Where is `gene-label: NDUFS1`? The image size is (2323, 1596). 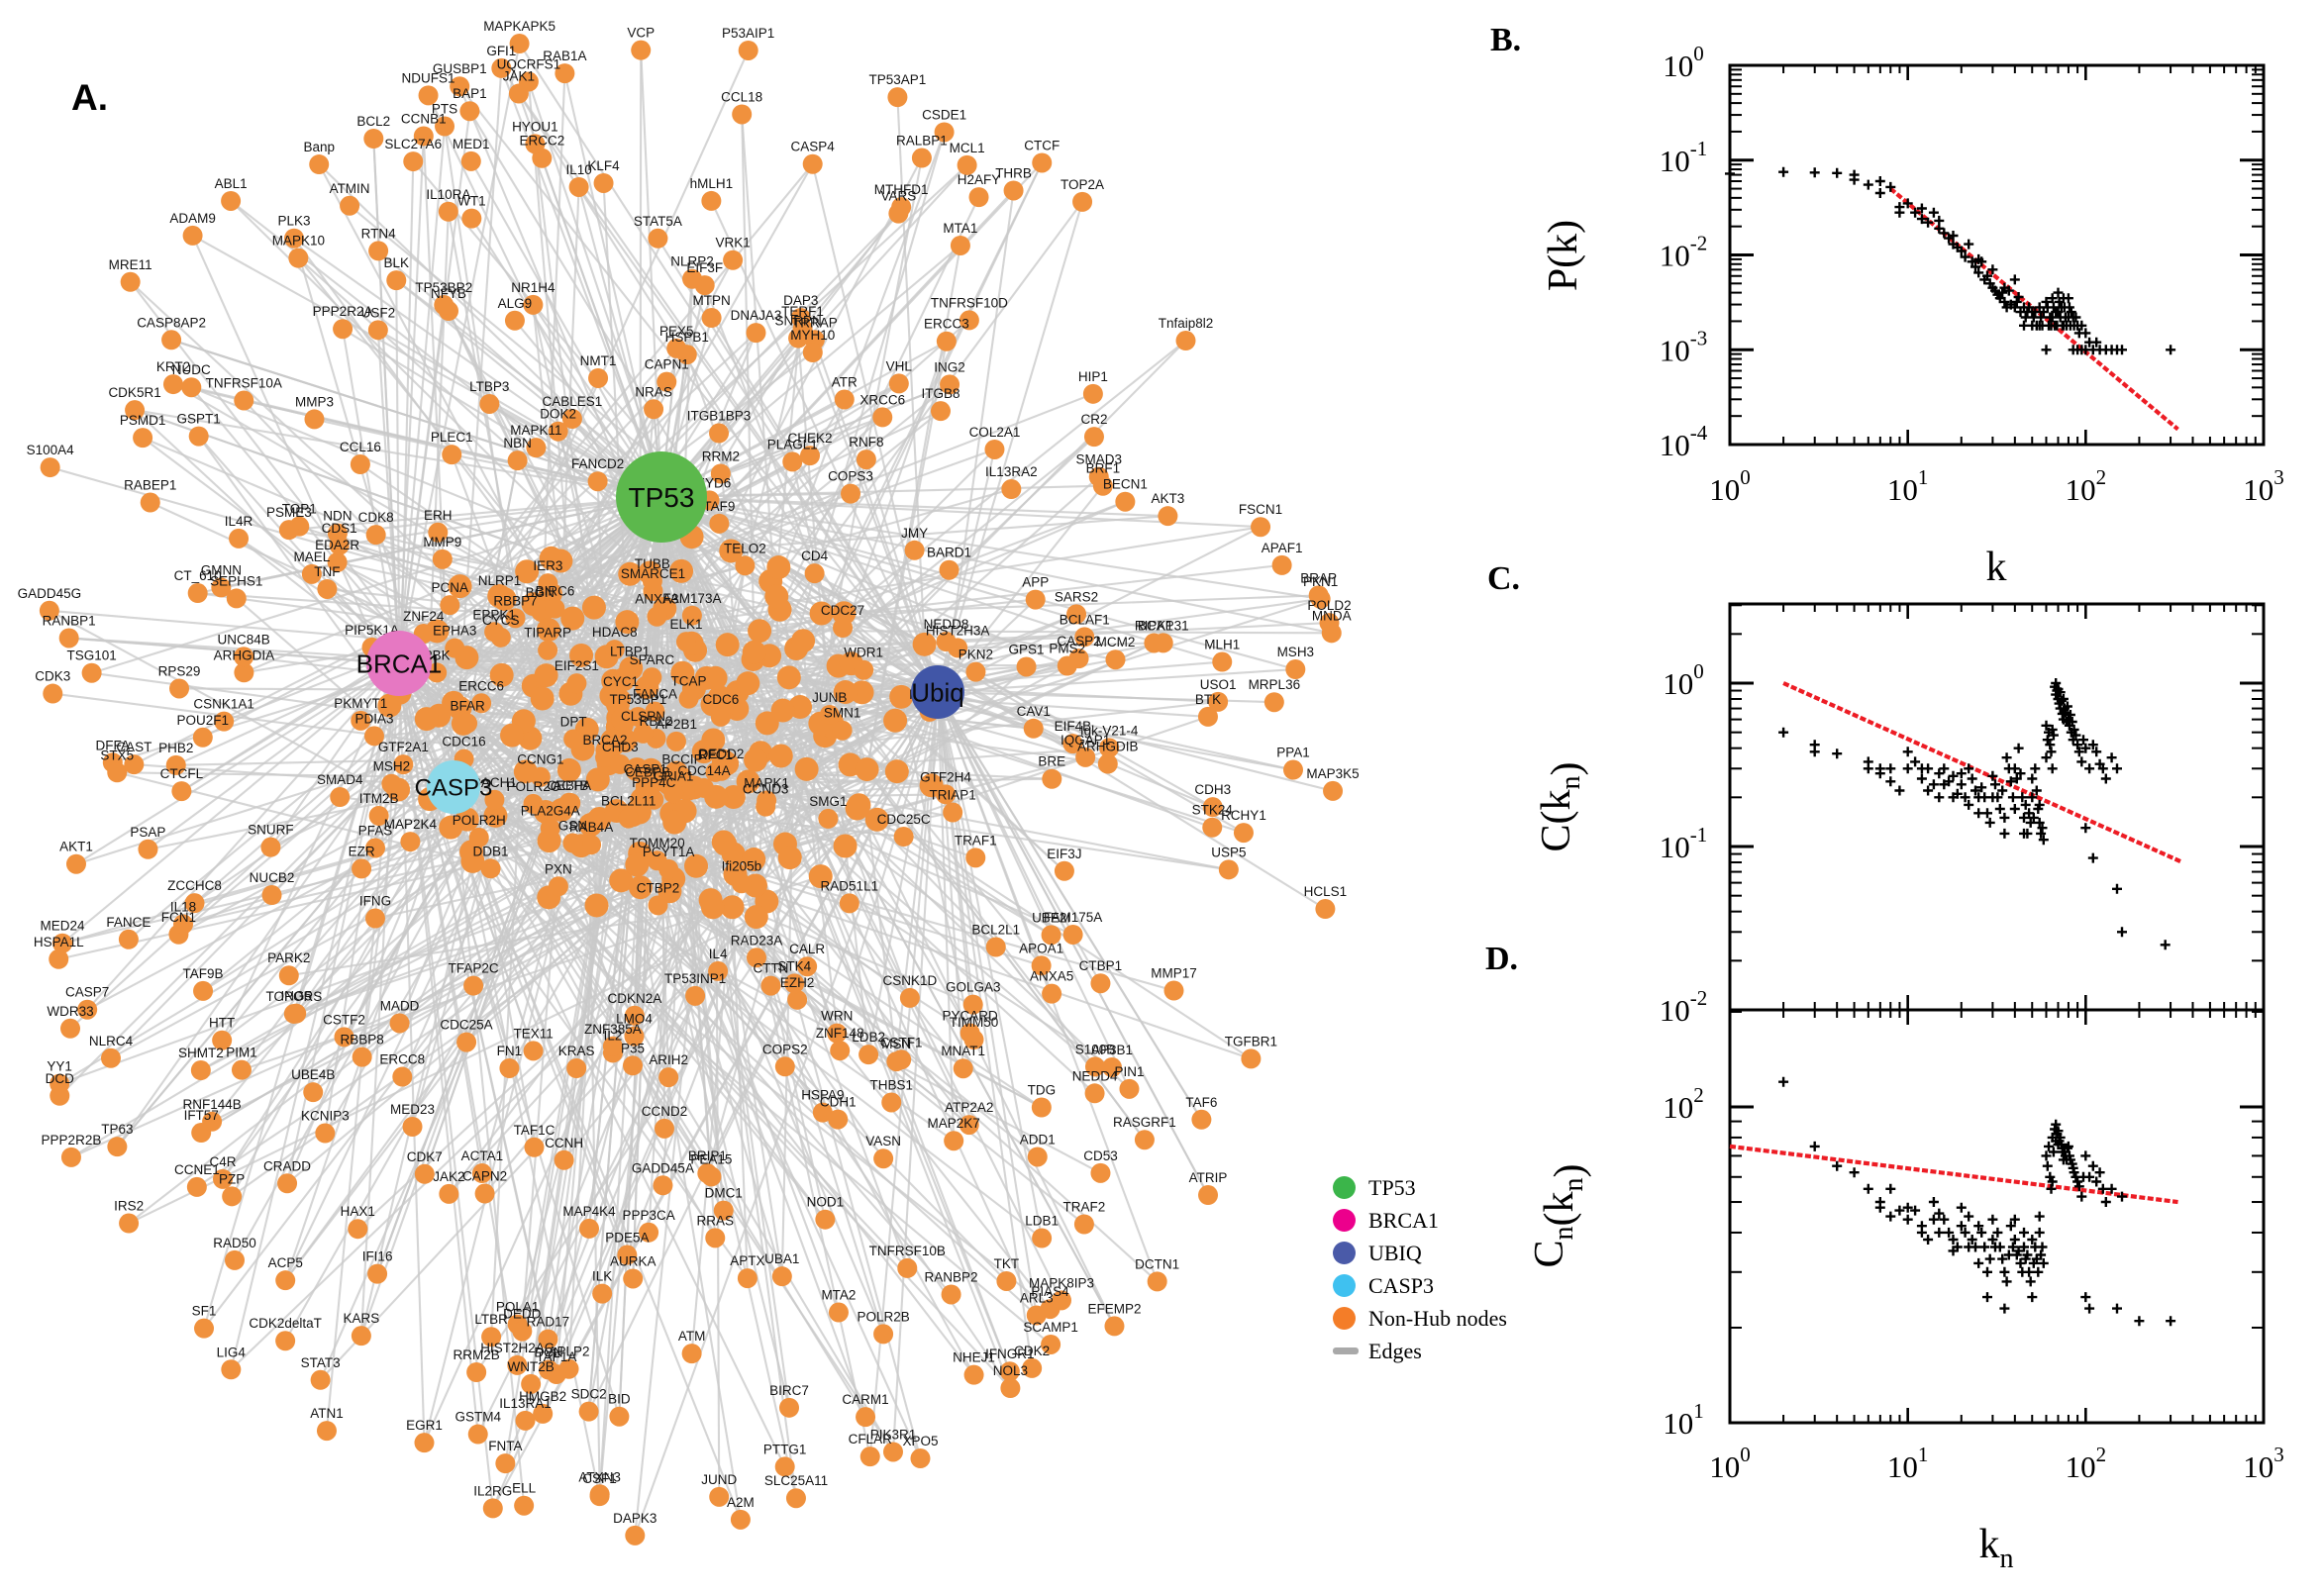
gene-label: NDUFS1 is located at coordinates (429, 78).